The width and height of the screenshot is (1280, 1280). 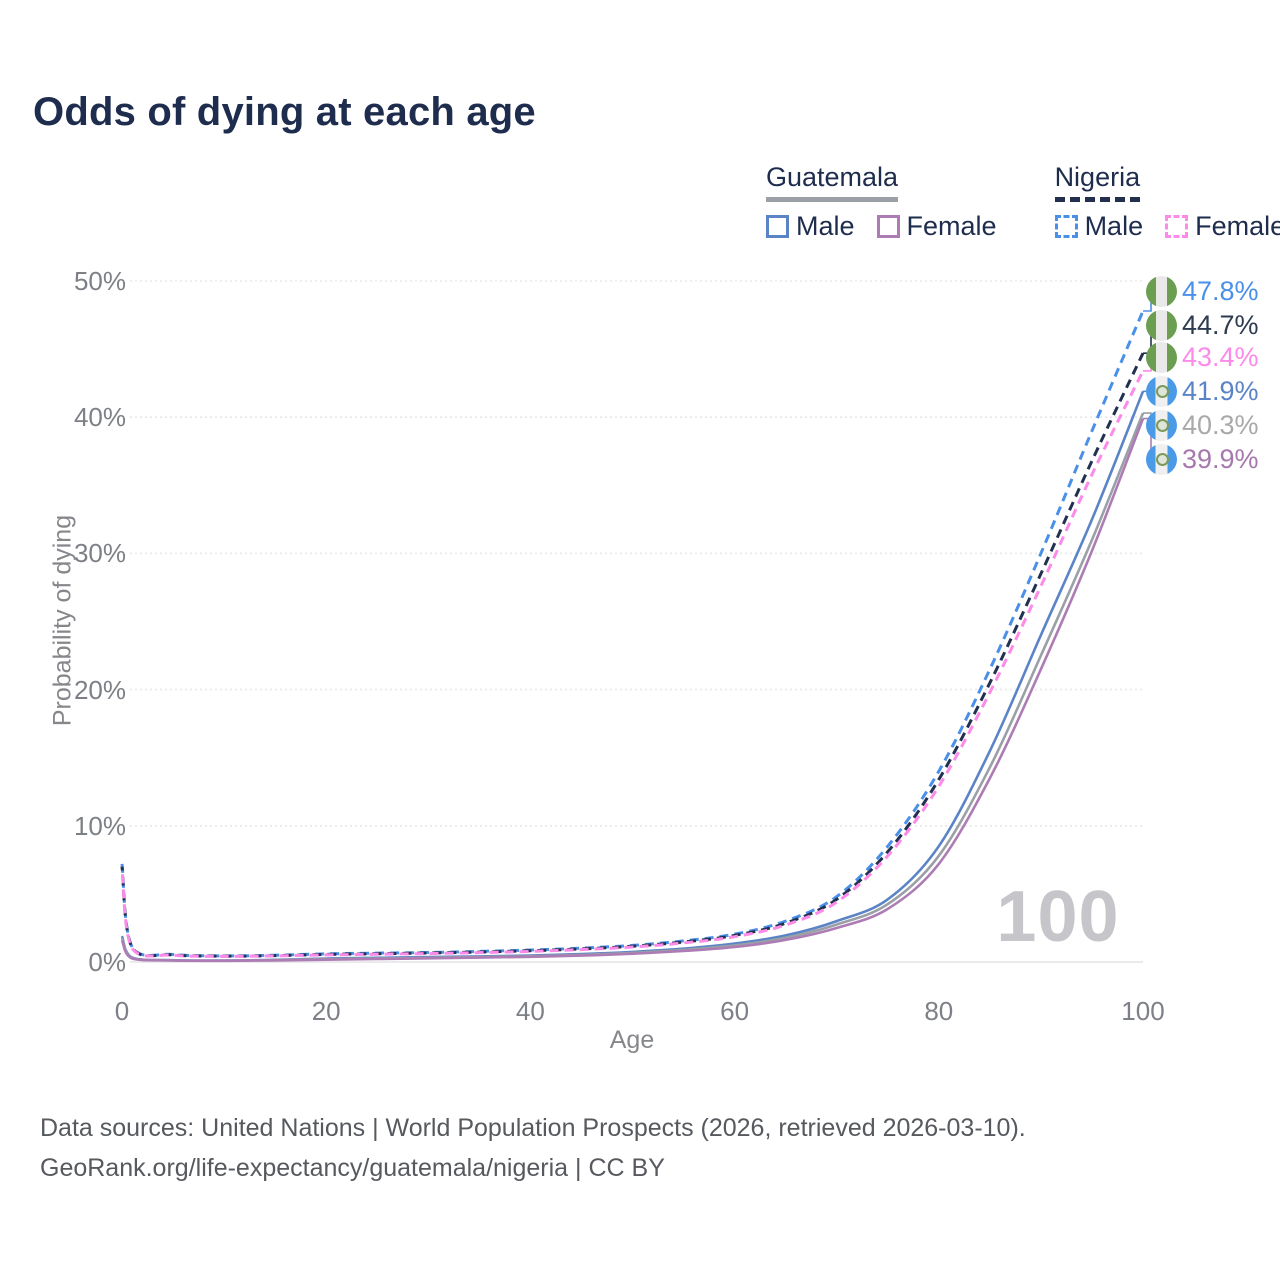 I want to click on y-tick-40: 40%, so click(x=99, y=417).